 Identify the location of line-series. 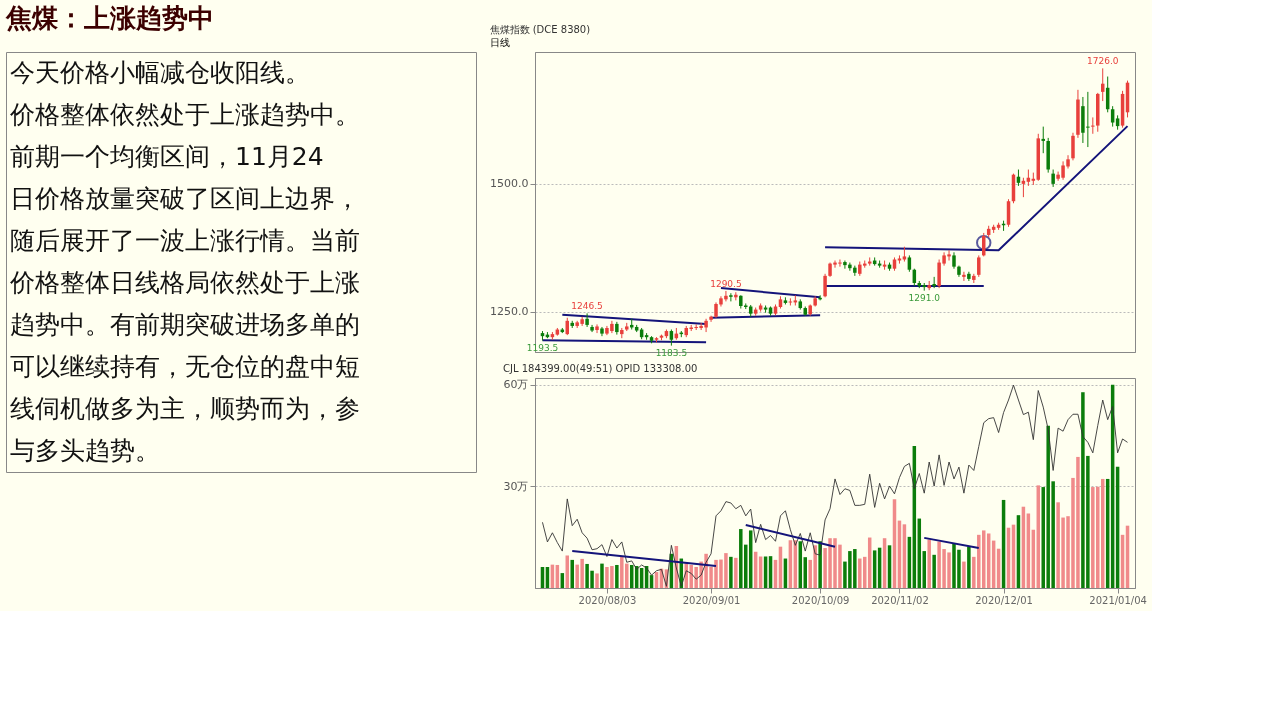
(835, 485).